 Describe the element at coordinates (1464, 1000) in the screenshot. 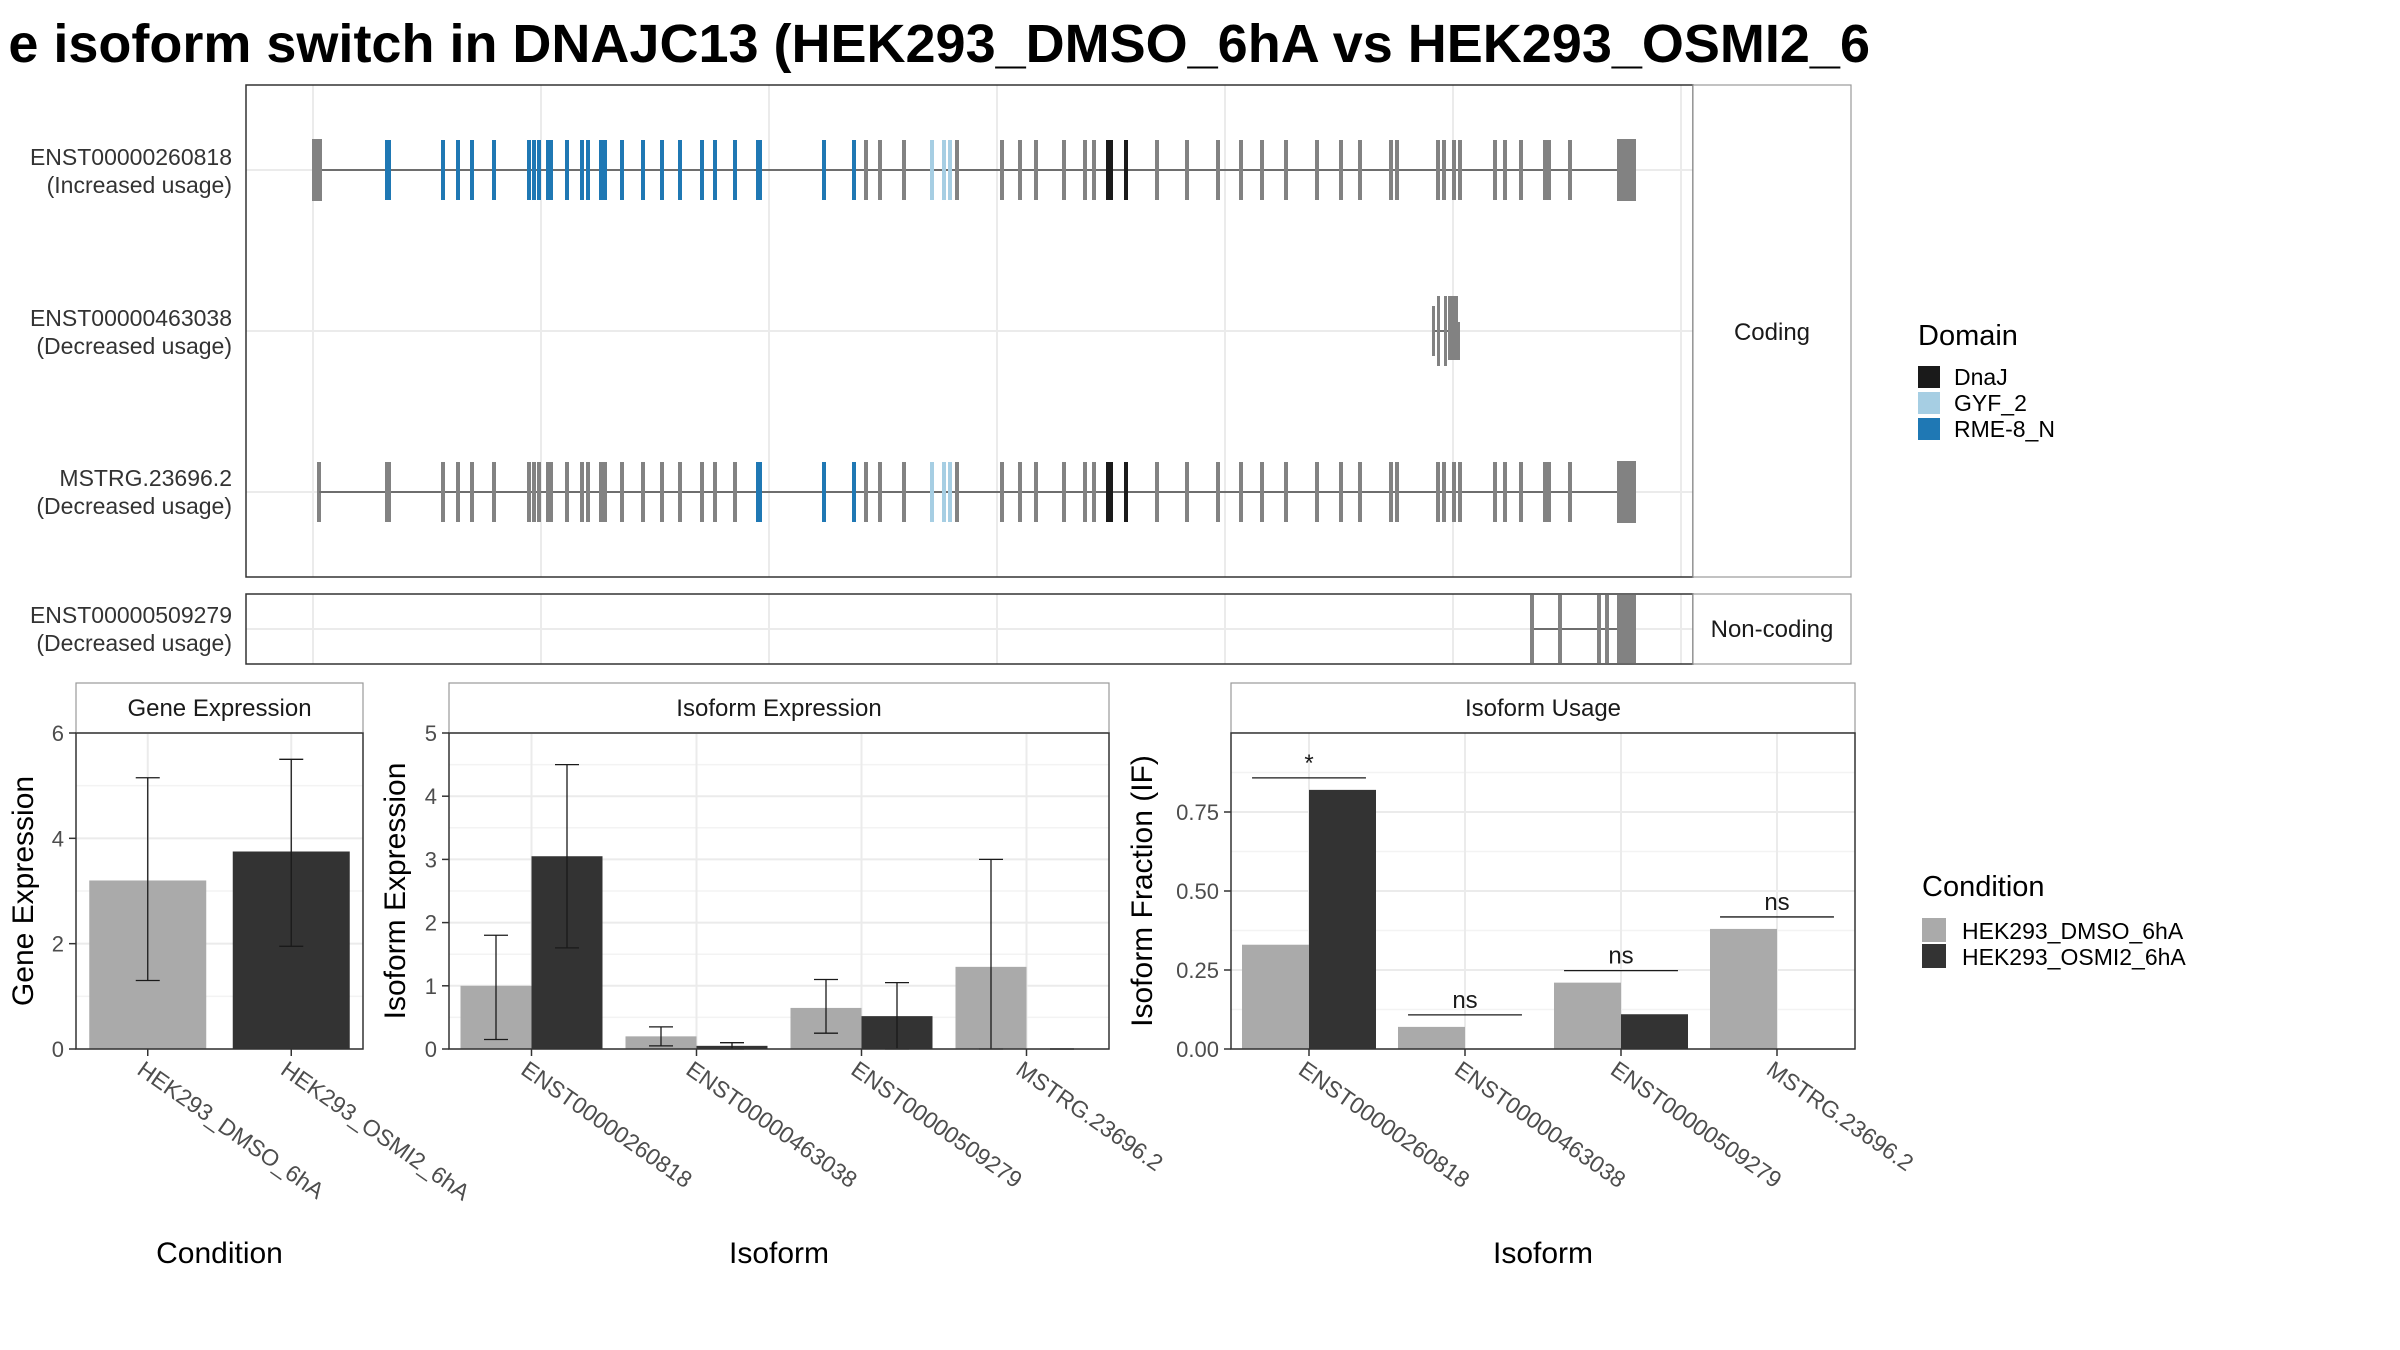

I see `iu-sig-label-1: ns` at that location.